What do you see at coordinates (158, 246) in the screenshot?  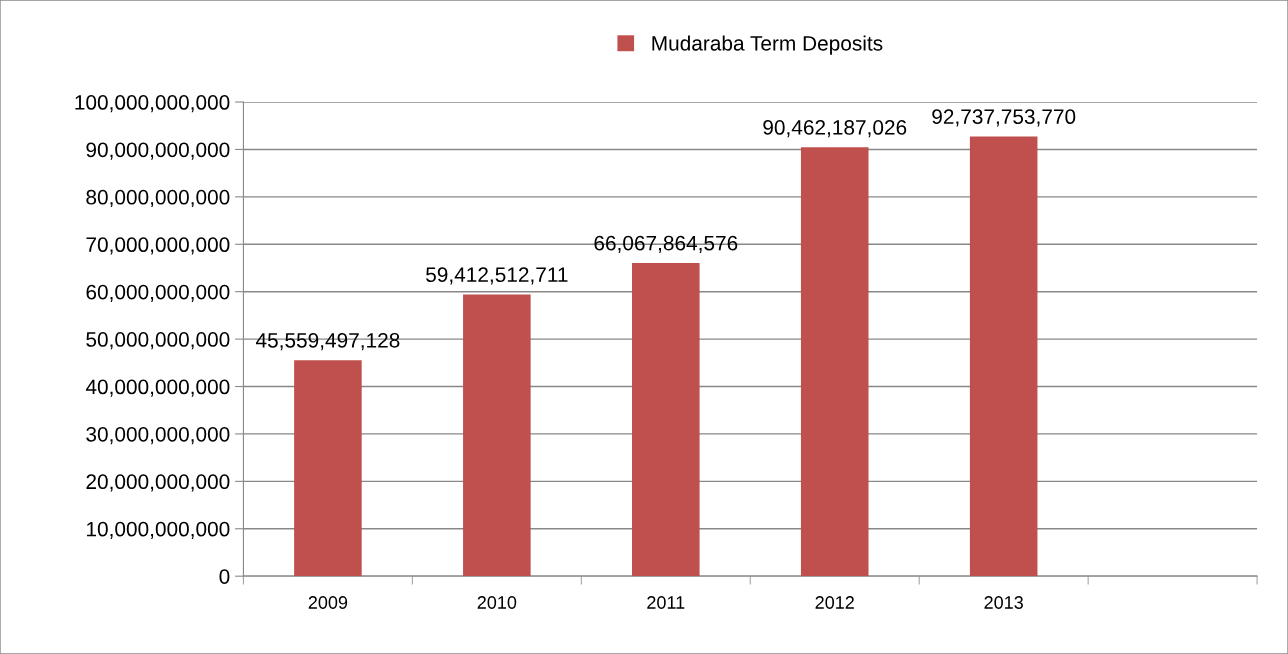 I see `y-tick-label: 70,000,000,000` at bounding box center [158, 246].